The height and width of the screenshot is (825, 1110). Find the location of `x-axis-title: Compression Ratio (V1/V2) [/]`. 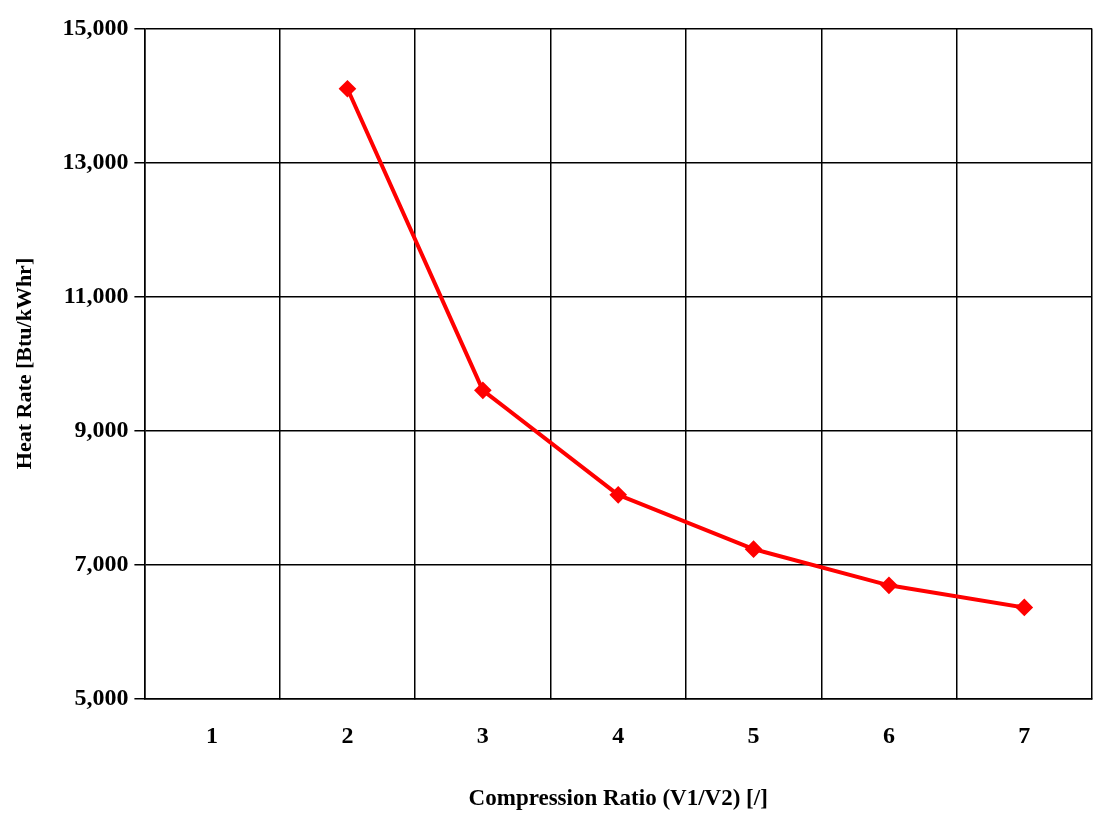

x-axis-title: Compression Ratio (V1/V2) [/] is located at coordinates (618, 798).